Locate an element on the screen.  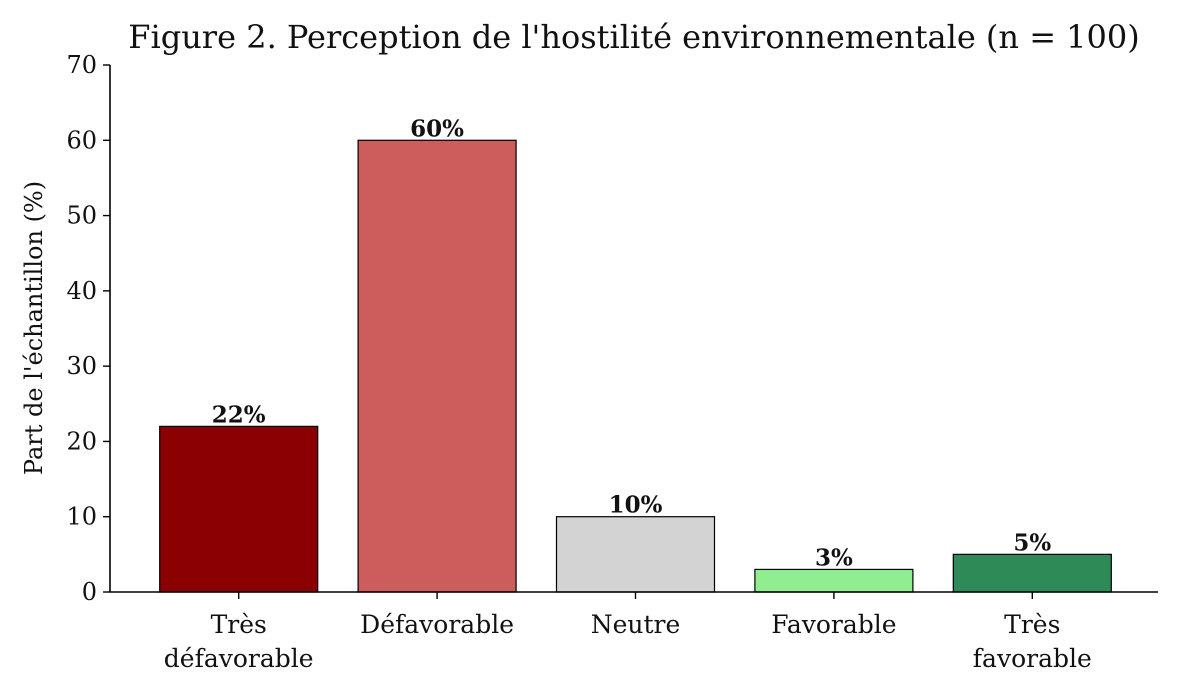
x-tick-label: Très défavorable is located at coordinates (239, 641).